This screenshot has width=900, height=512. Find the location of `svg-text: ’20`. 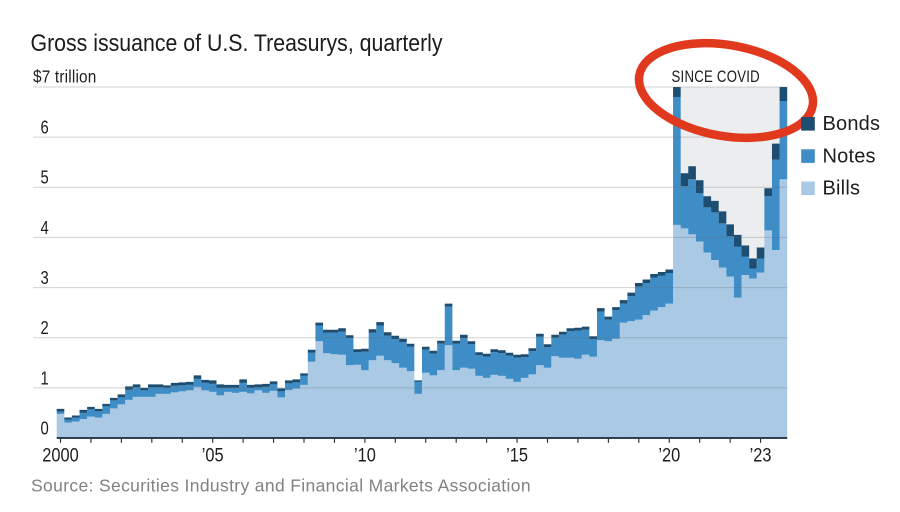

svg-text: ’20 is located at coordinates (669, 455).